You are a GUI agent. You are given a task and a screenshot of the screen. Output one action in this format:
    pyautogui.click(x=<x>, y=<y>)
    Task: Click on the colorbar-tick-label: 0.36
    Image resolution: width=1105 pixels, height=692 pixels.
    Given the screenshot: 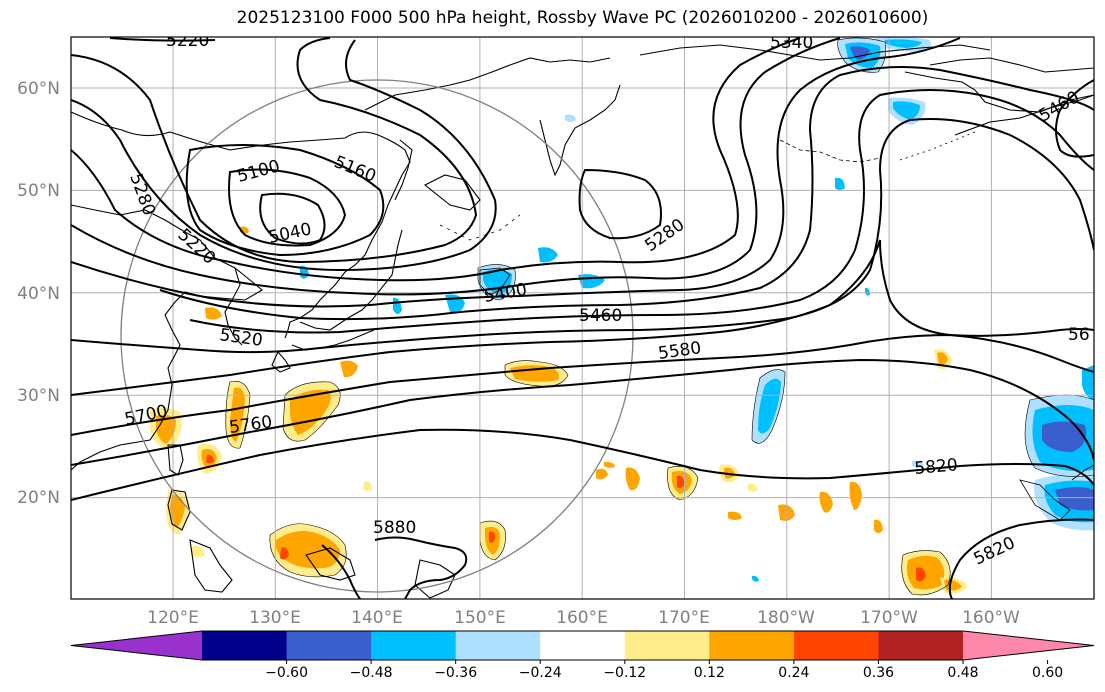 What is the action you would take?
    pyautogui.click(x=878, y=673)
    